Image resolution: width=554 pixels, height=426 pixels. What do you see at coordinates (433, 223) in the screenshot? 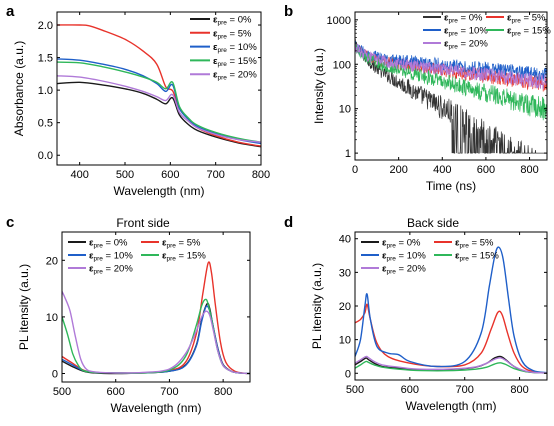
I see `panel-title-back-side: Back side` at bounding box center [433, 223].